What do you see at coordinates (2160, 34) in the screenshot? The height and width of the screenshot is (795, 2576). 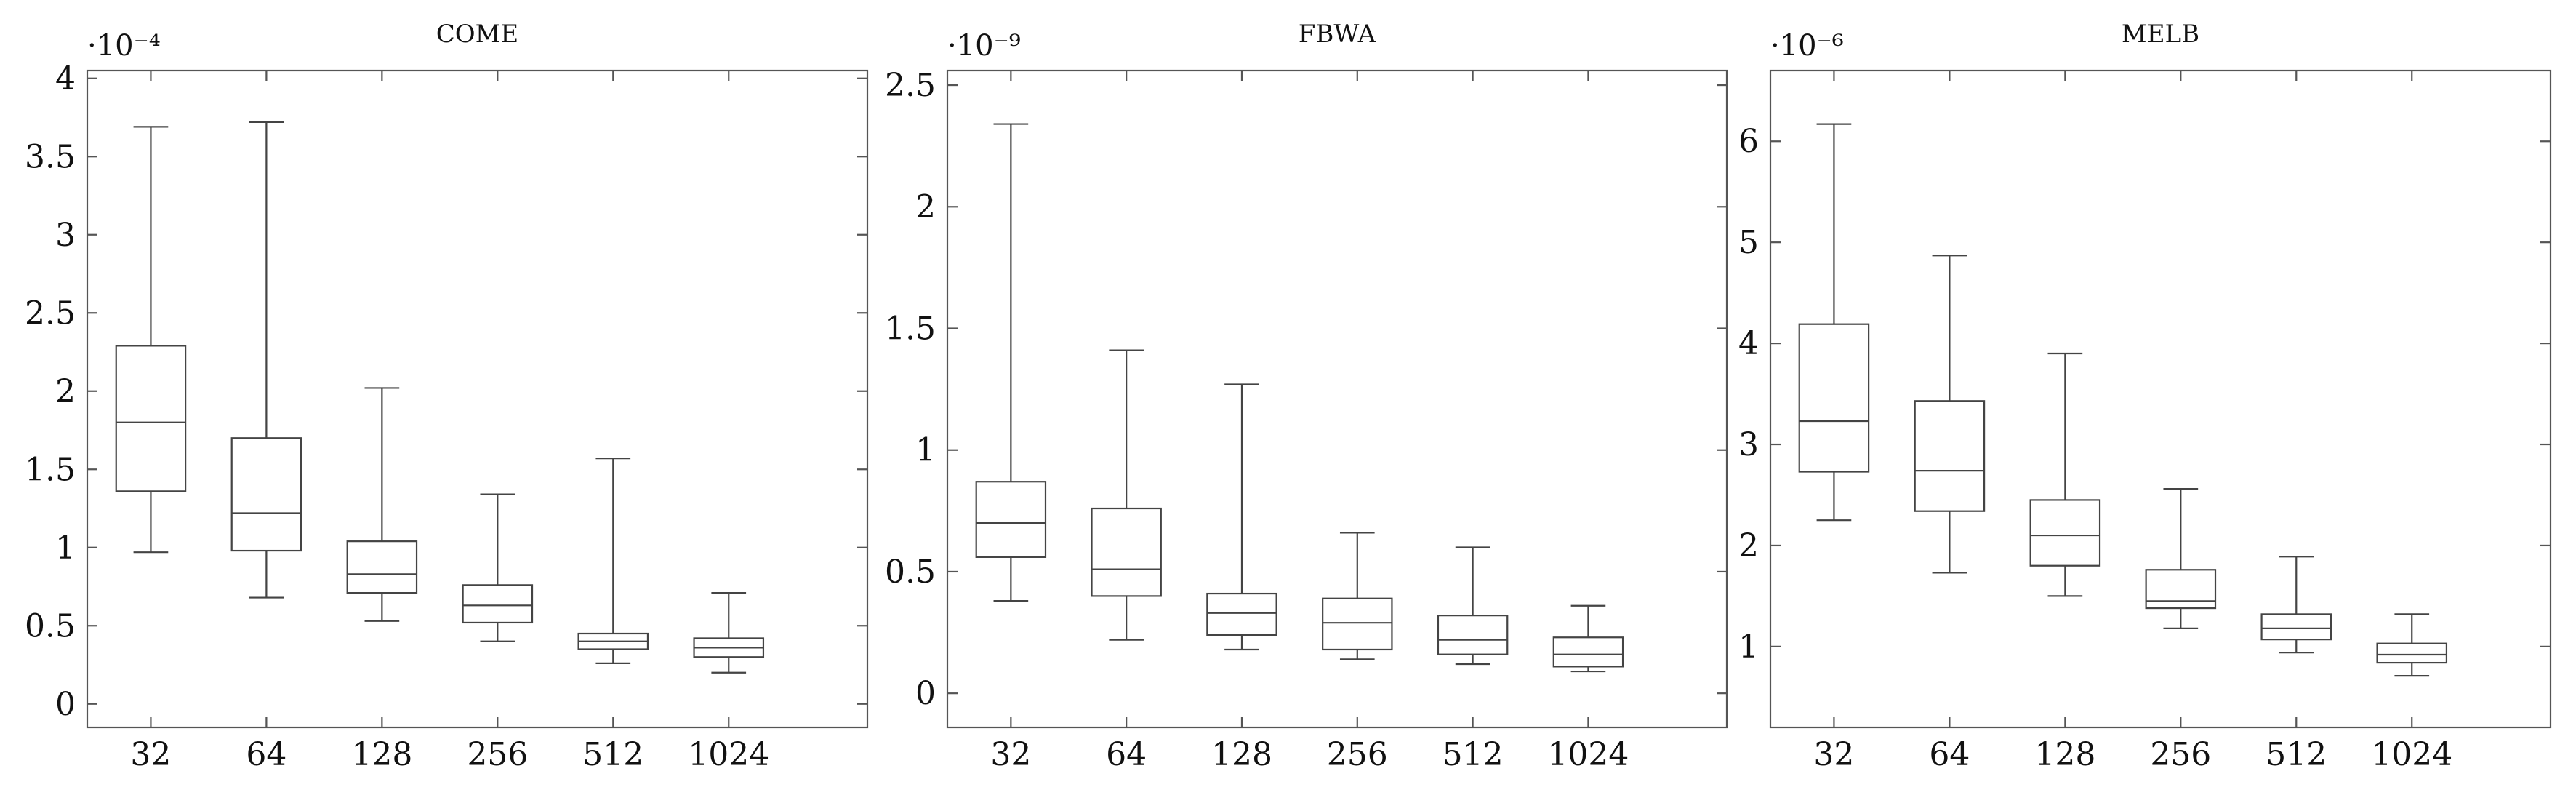 I see `chart-title: MELB` at bounding box center [2160, 34].